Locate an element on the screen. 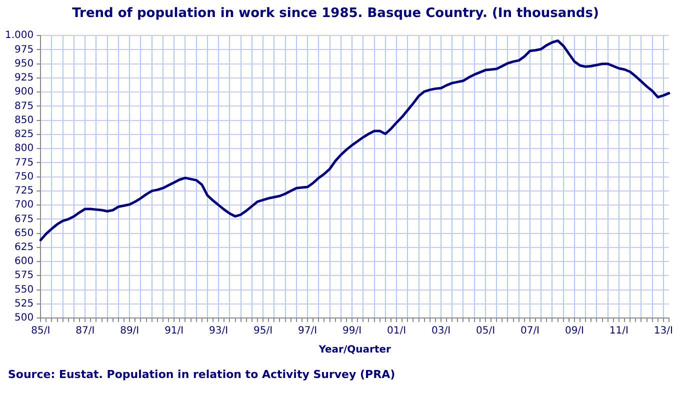 This screenshot has height=393, width=683. x-tick-label: 93/I is located at coordinates (218, 331).